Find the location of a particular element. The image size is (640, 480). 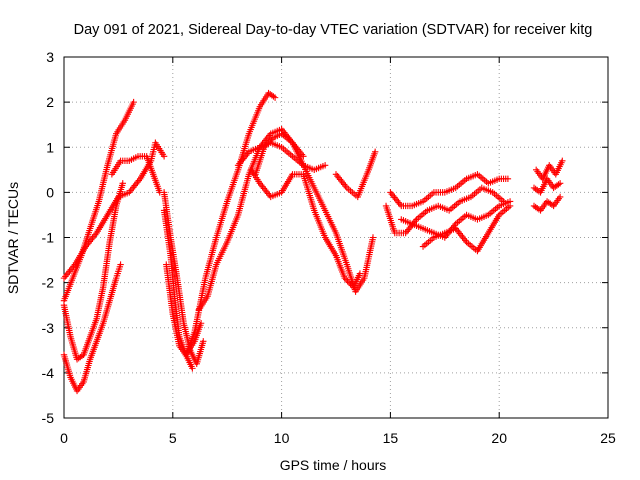

x-tick-label: 25 is located at coordinates (608, 438).